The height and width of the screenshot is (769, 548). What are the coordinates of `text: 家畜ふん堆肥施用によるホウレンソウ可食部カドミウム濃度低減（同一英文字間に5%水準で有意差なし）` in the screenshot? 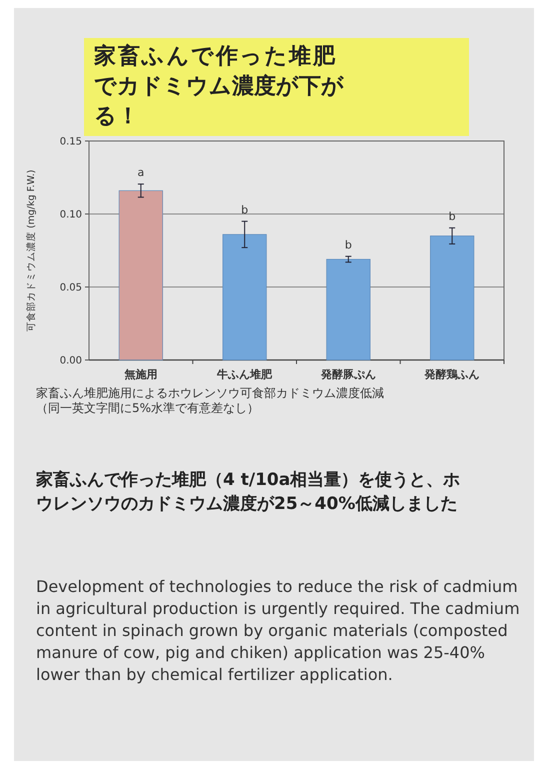 It's located at (210, 401).